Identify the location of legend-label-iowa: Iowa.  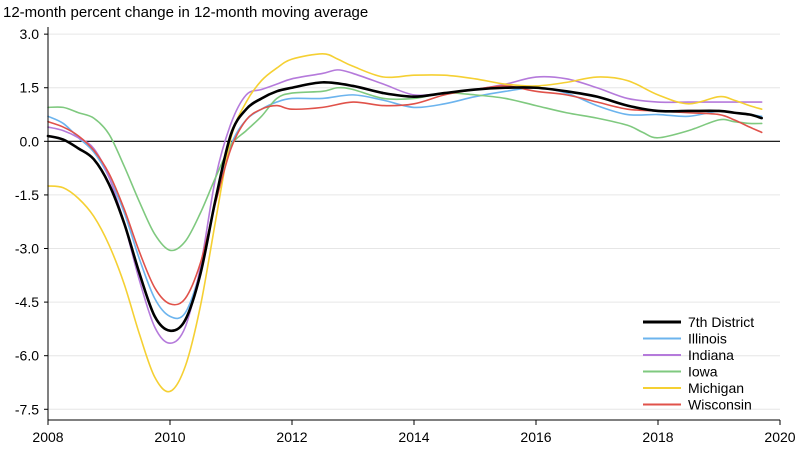
(703, 372).